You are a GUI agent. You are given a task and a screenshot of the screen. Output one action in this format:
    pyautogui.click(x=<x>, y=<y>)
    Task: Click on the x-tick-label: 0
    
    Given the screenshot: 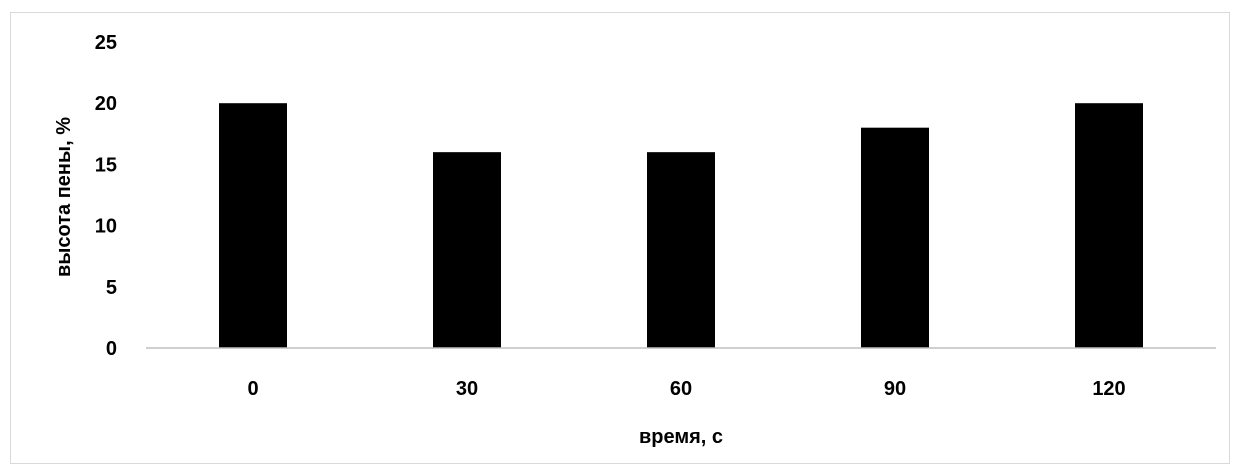 What is the action you would take?
    pyautogui.click(x=252, y=389)
    